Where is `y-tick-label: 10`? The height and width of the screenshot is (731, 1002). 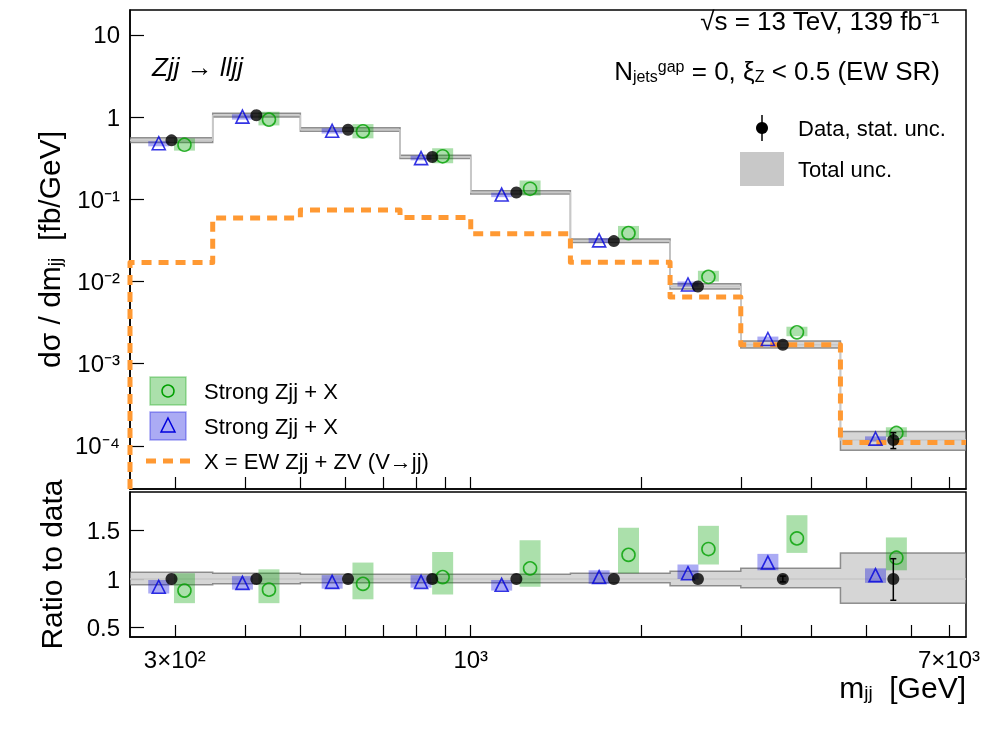 y-tick-label: 10 is located at coordinates (106, 35).